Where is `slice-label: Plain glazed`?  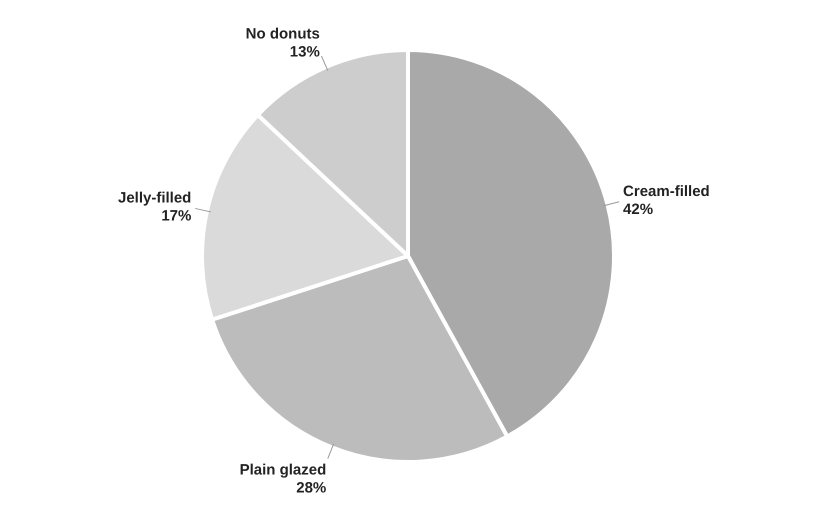
slice-label: Plain glazed is located at coordinates (283, 470).